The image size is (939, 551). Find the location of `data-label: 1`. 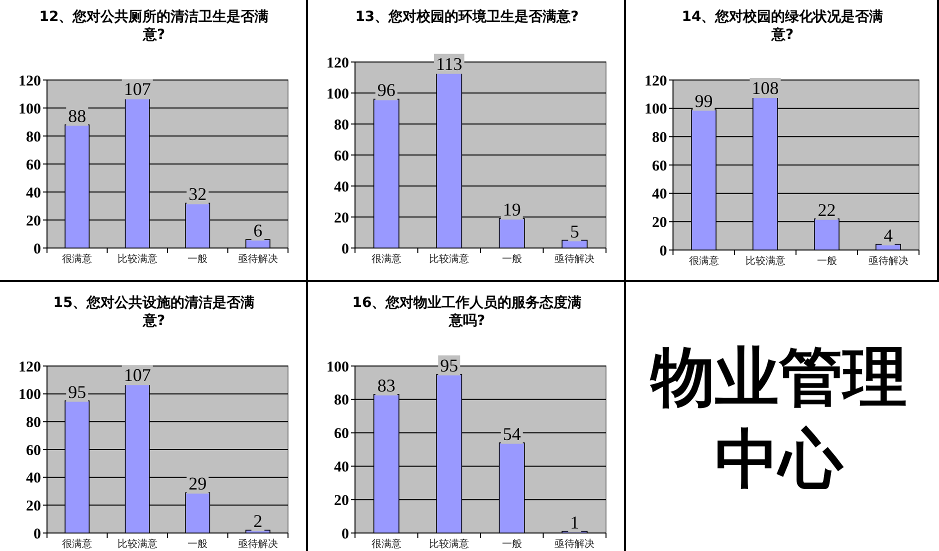

data-label: 1 is located at coordinates (575, 522).